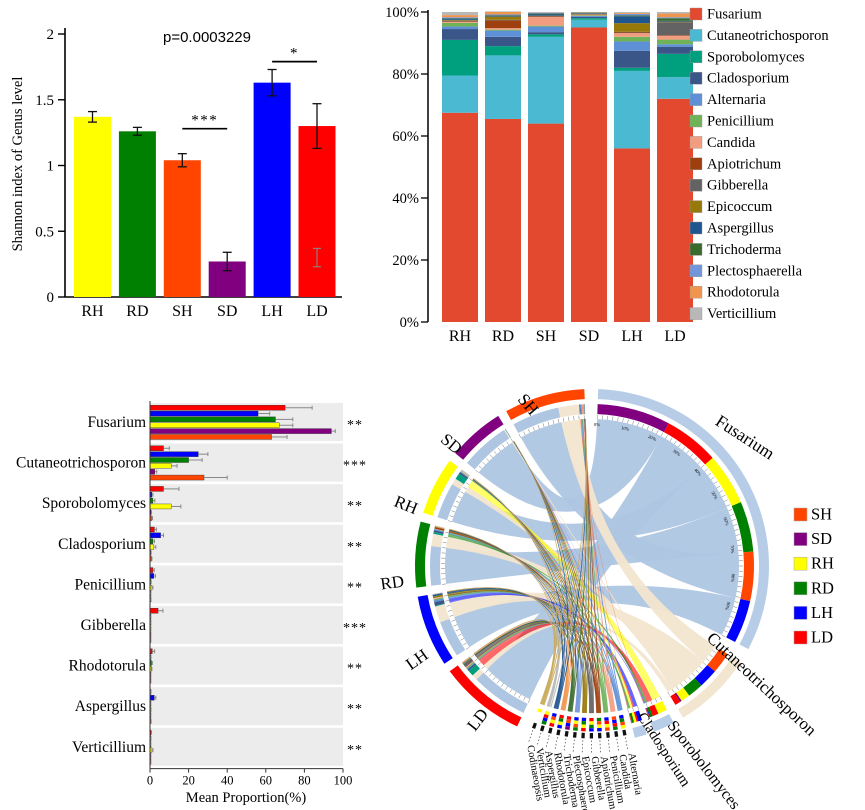  I want to click on legend-swatch-Epicoccum, so click(696, 206).